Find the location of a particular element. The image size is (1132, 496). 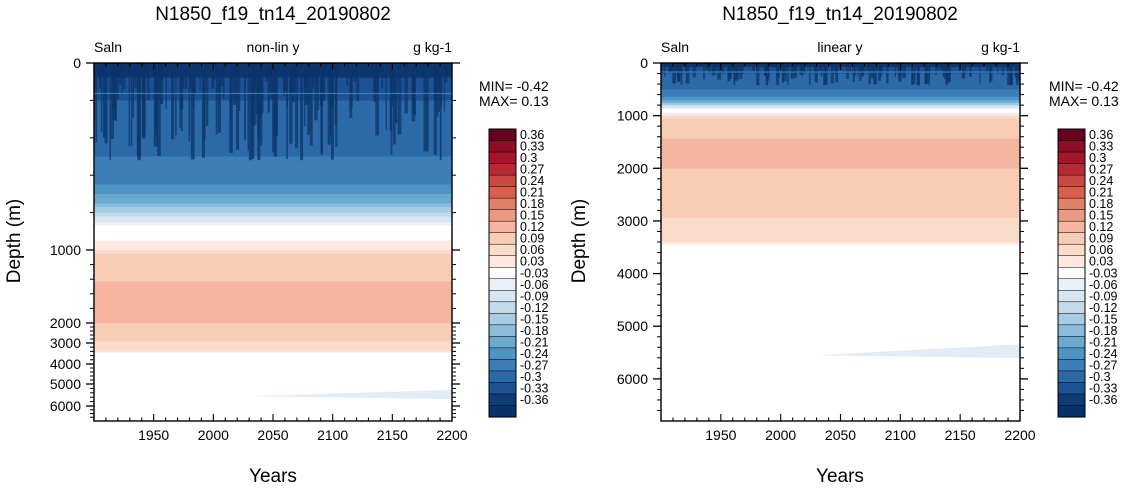

y-axis-label: Depth (m) is located at coordinates (579, 241).